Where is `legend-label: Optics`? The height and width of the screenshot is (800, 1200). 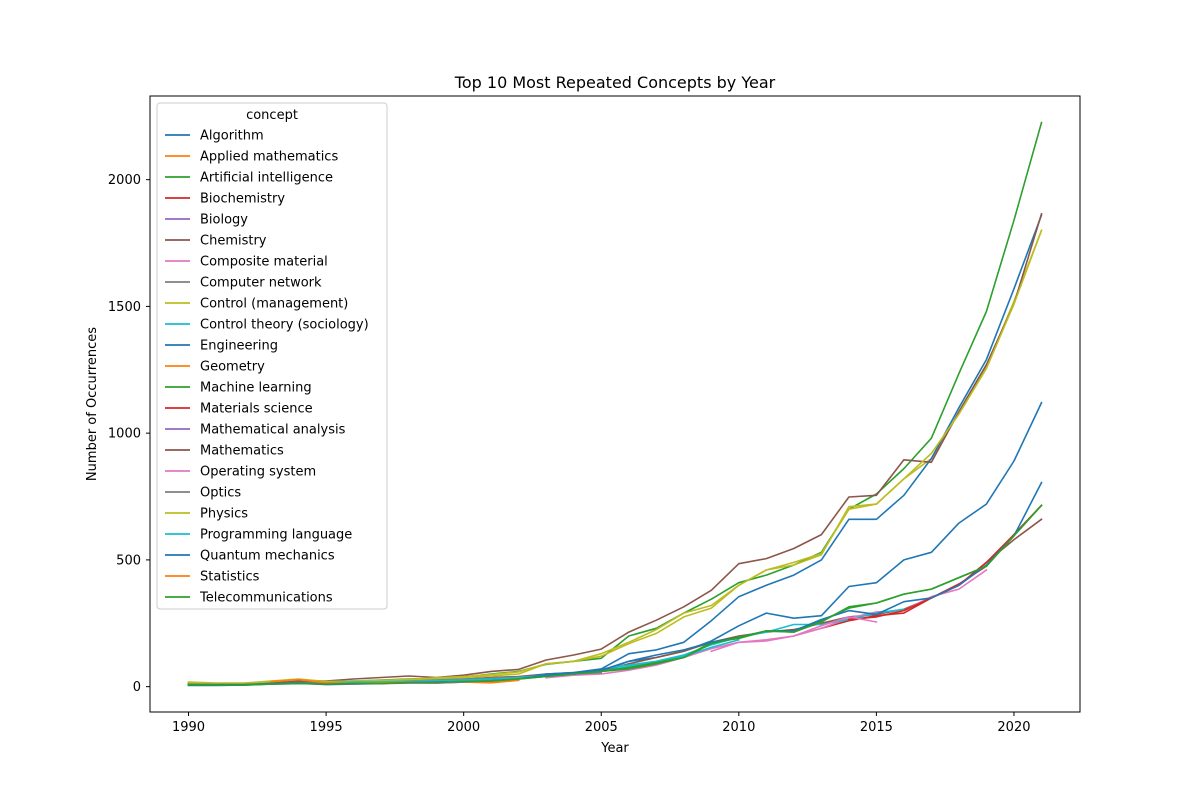 legend-label: Optics is located at coordinates (220, 493).